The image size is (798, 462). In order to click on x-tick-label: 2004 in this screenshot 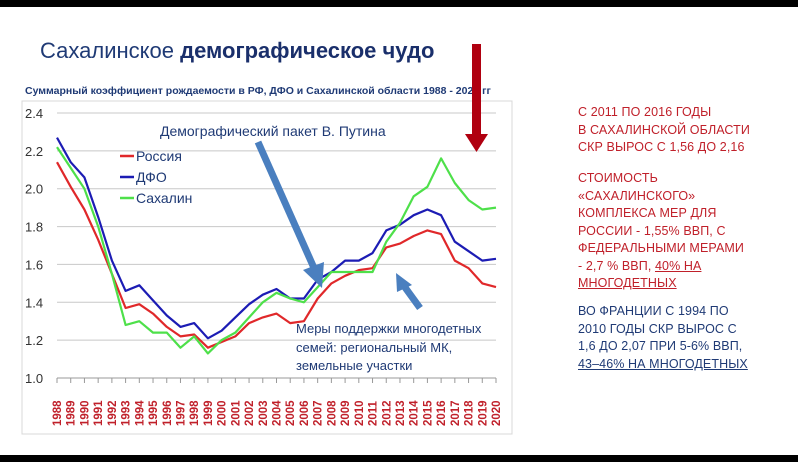, I will do `click(278, 413)`.